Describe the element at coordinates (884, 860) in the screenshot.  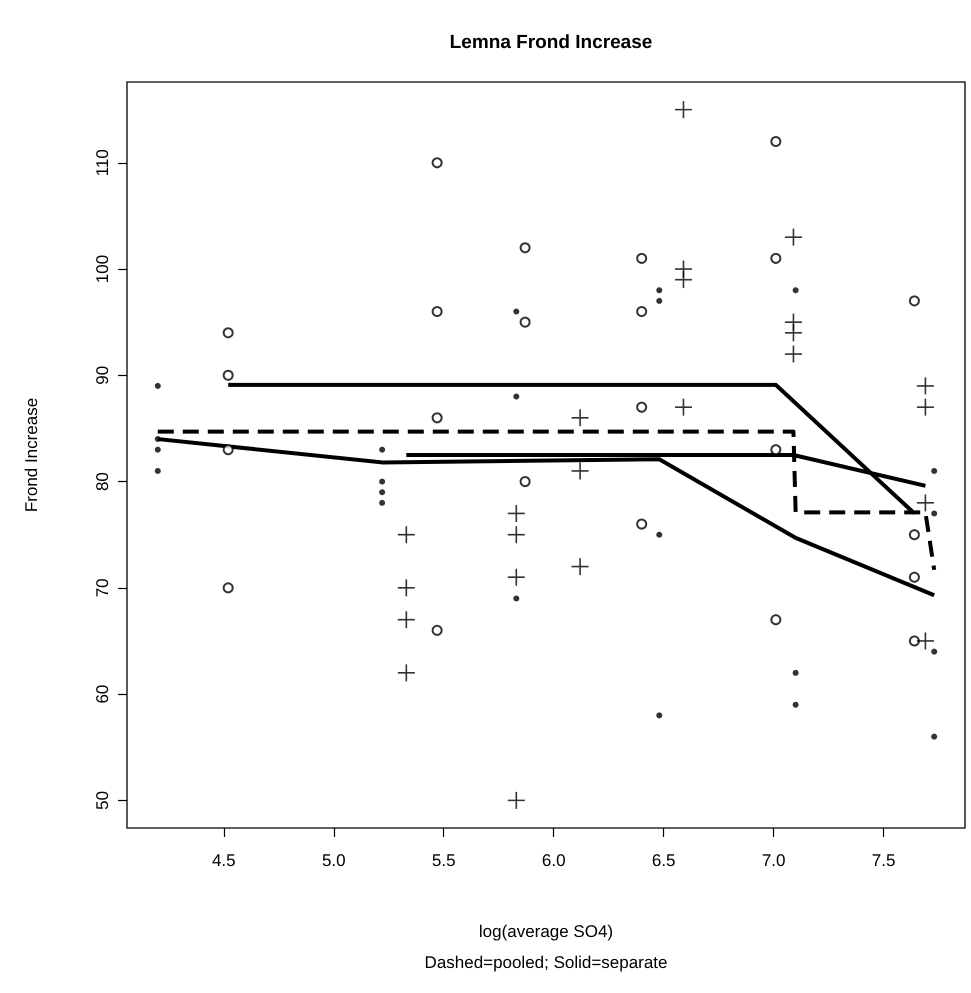
I see `x-tick-label: 7.5` at that location.